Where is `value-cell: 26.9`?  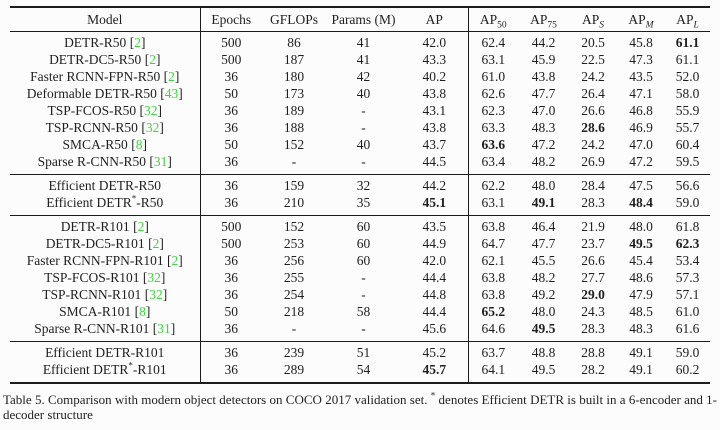
value-cell: 26.9 is located at coordinates (593, 161).